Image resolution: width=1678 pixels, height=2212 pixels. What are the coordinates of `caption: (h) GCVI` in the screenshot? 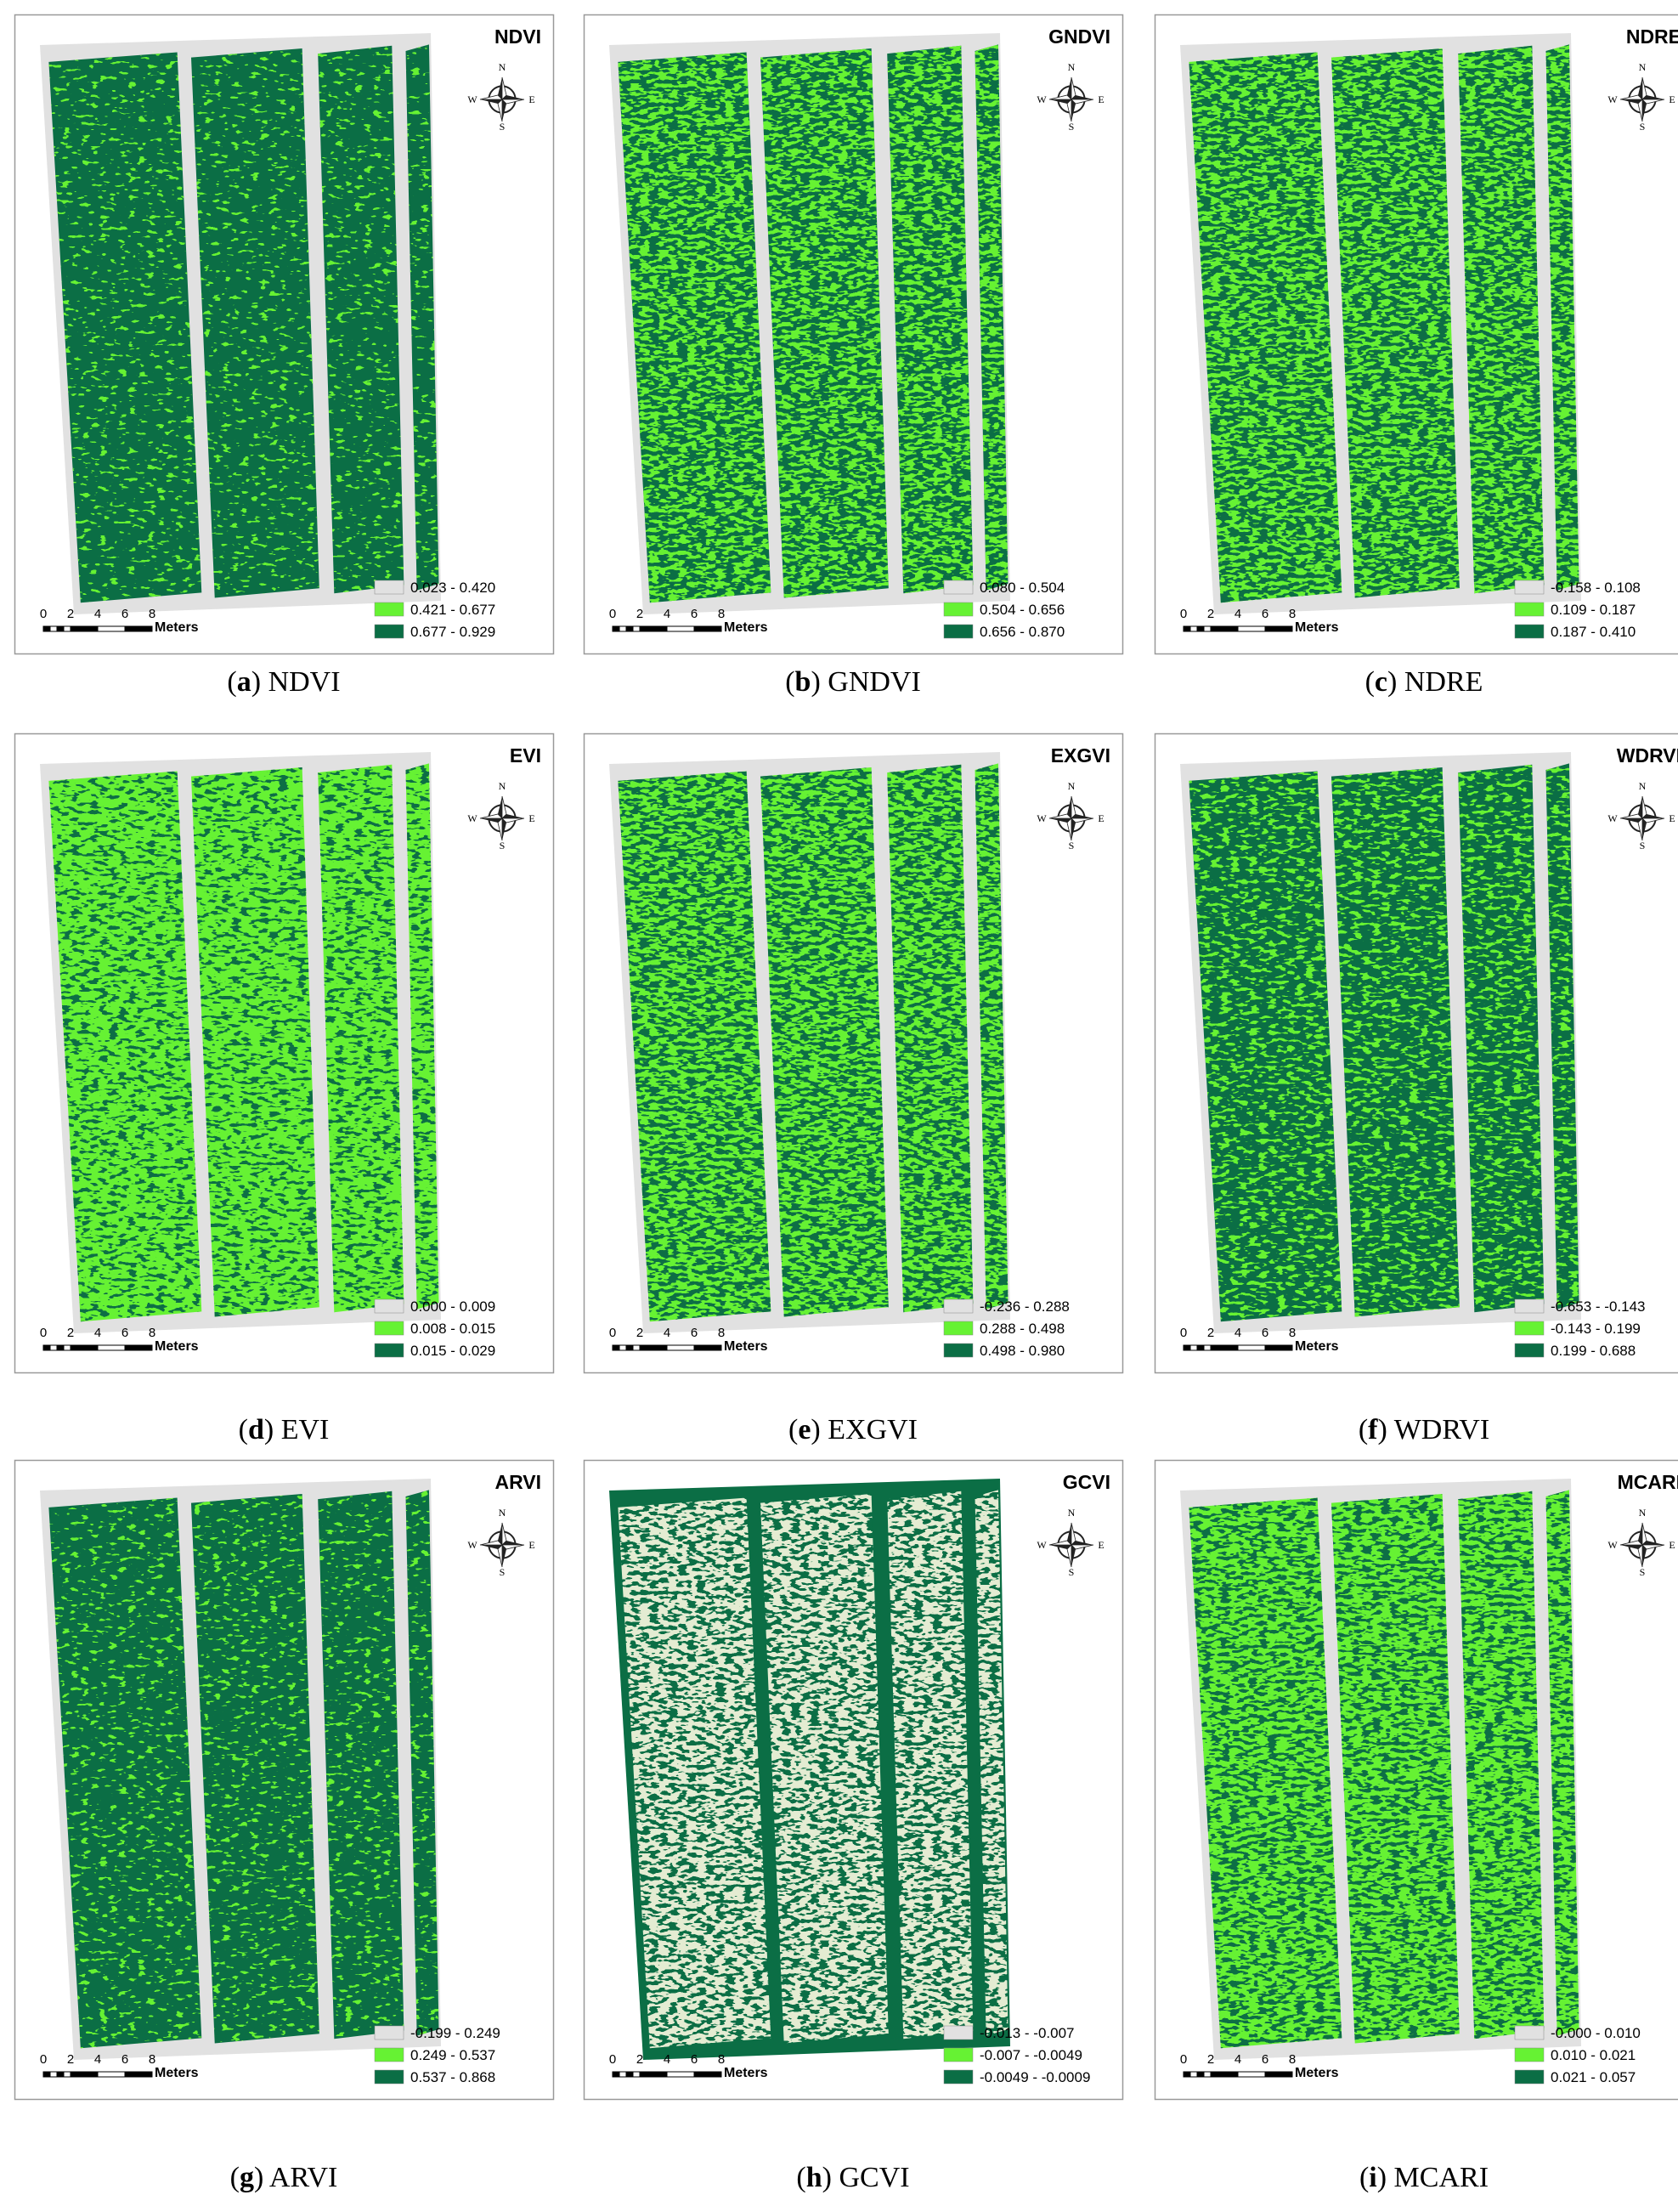 It's located at (852, 2177).